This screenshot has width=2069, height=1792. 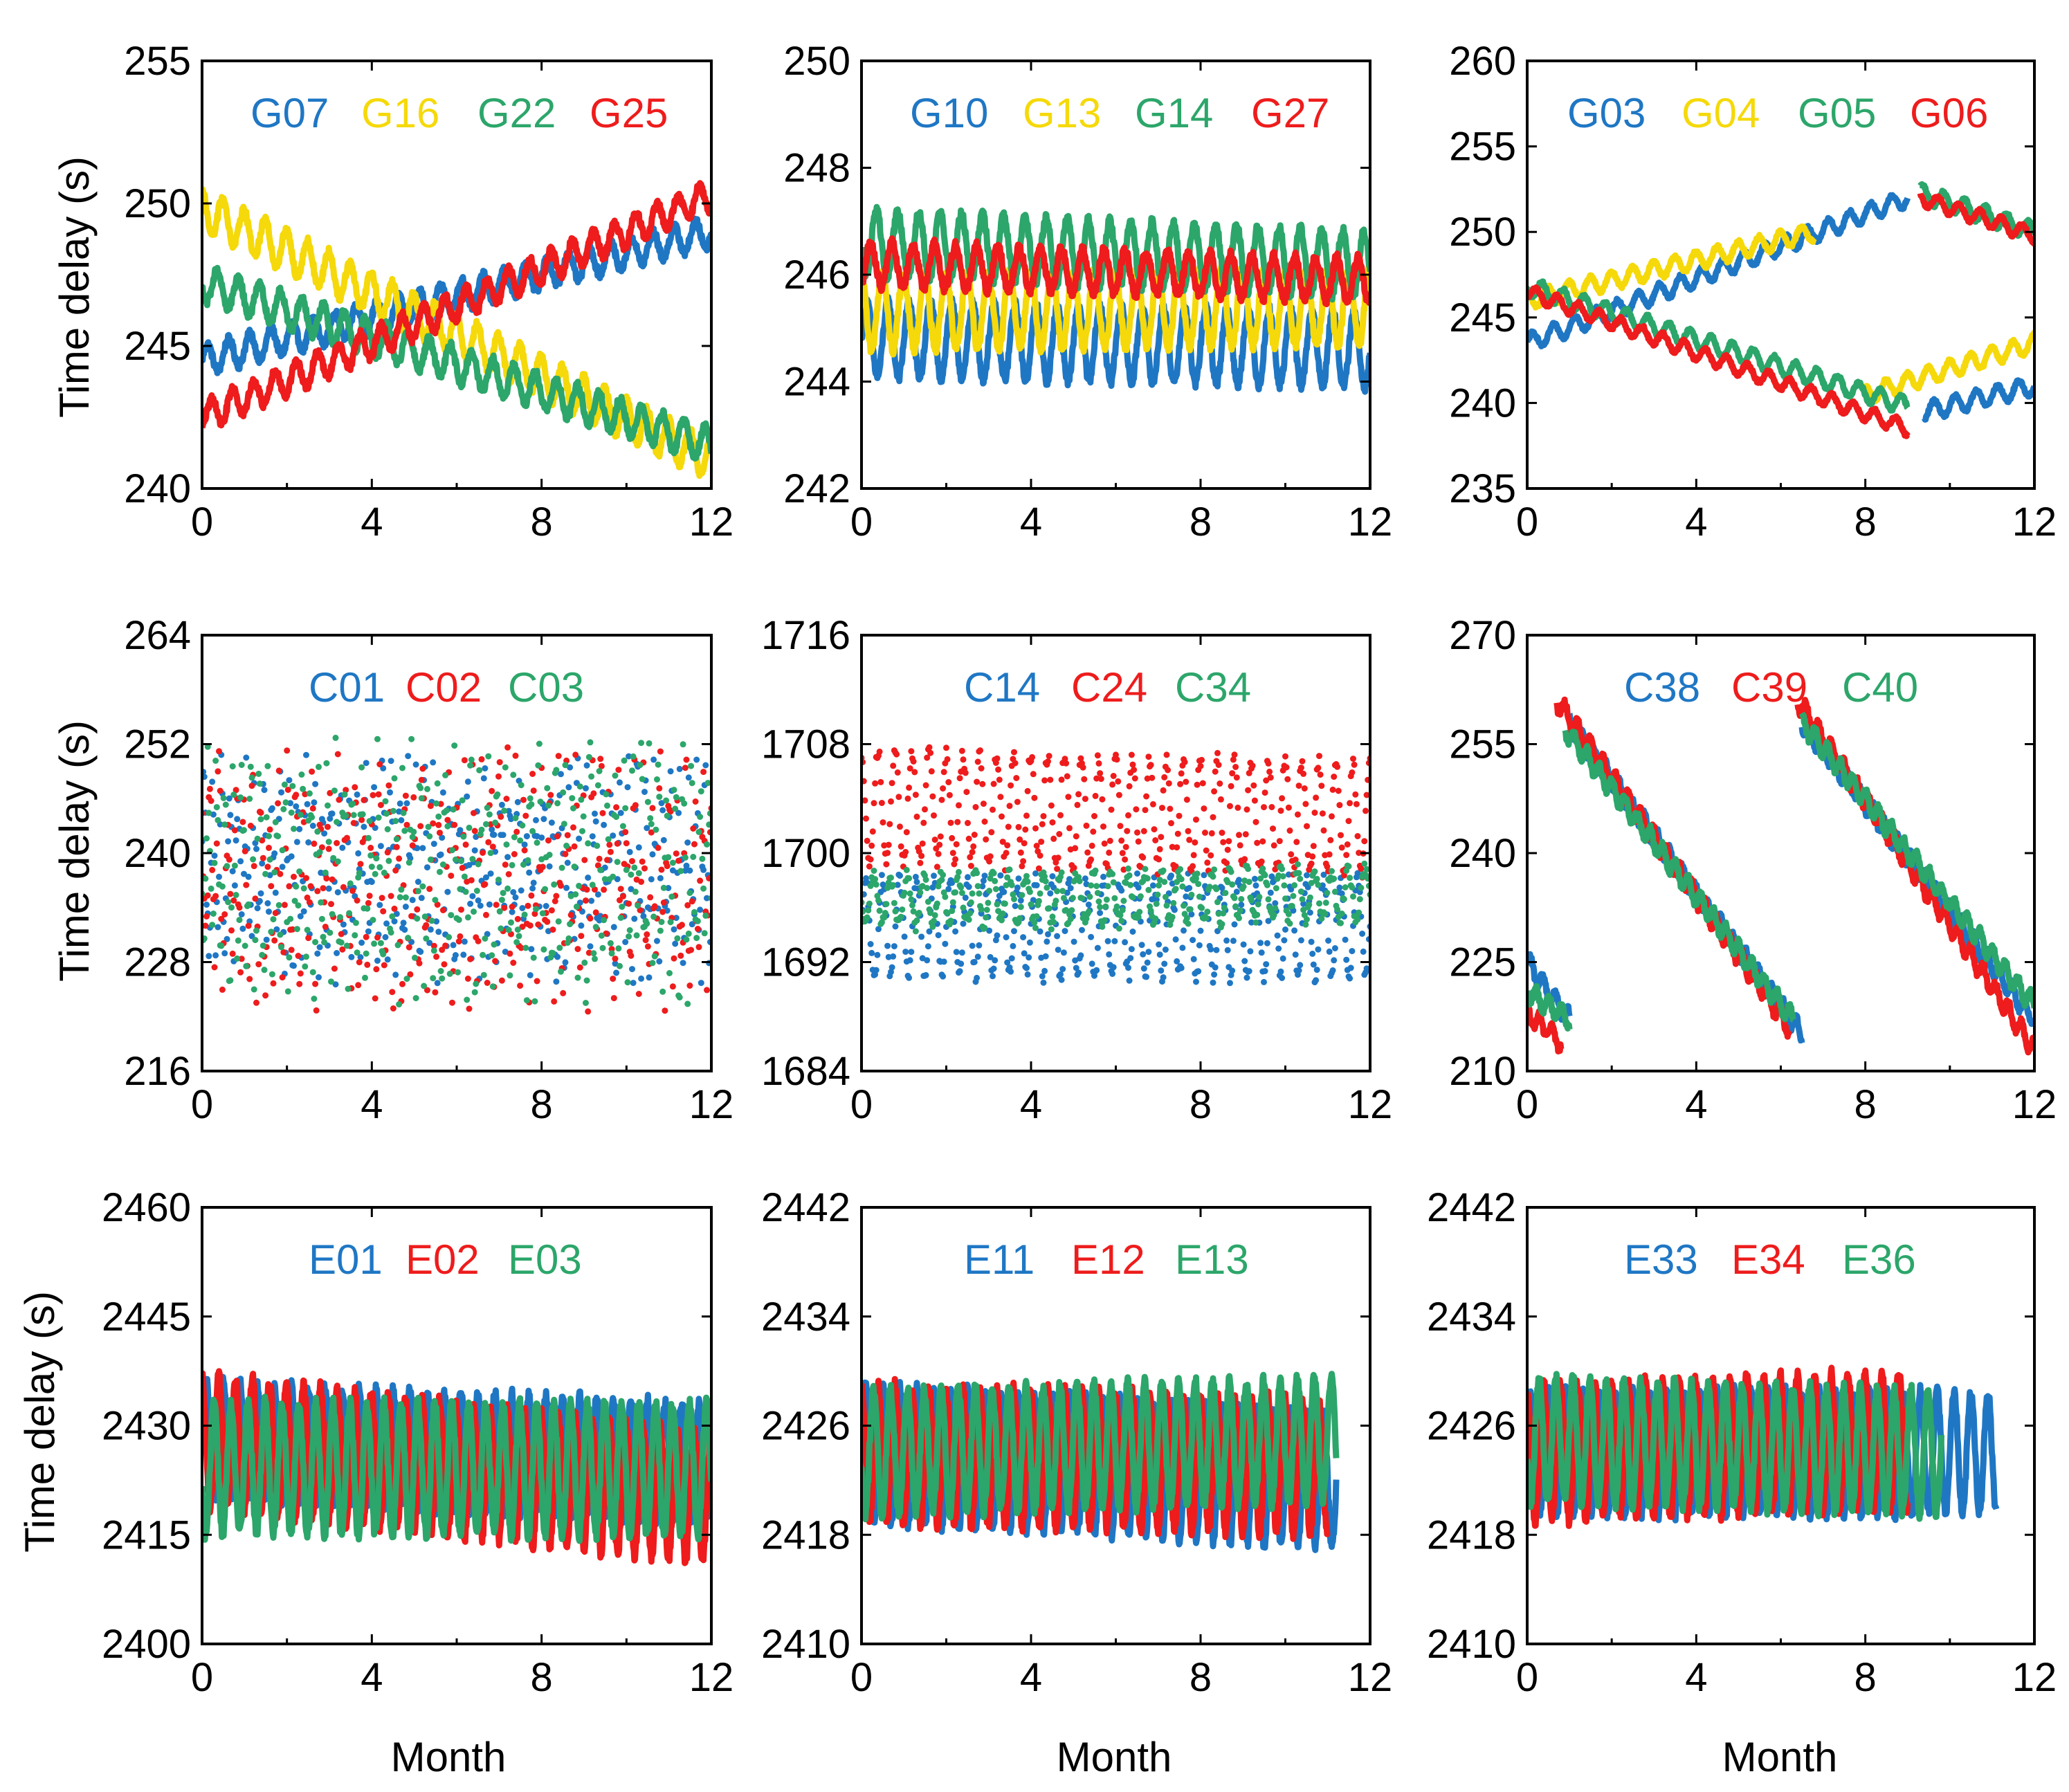 What do you see at coordinates (456, 363) in the screenshot?
I see `series-G22` at bounding box center [456, 363].